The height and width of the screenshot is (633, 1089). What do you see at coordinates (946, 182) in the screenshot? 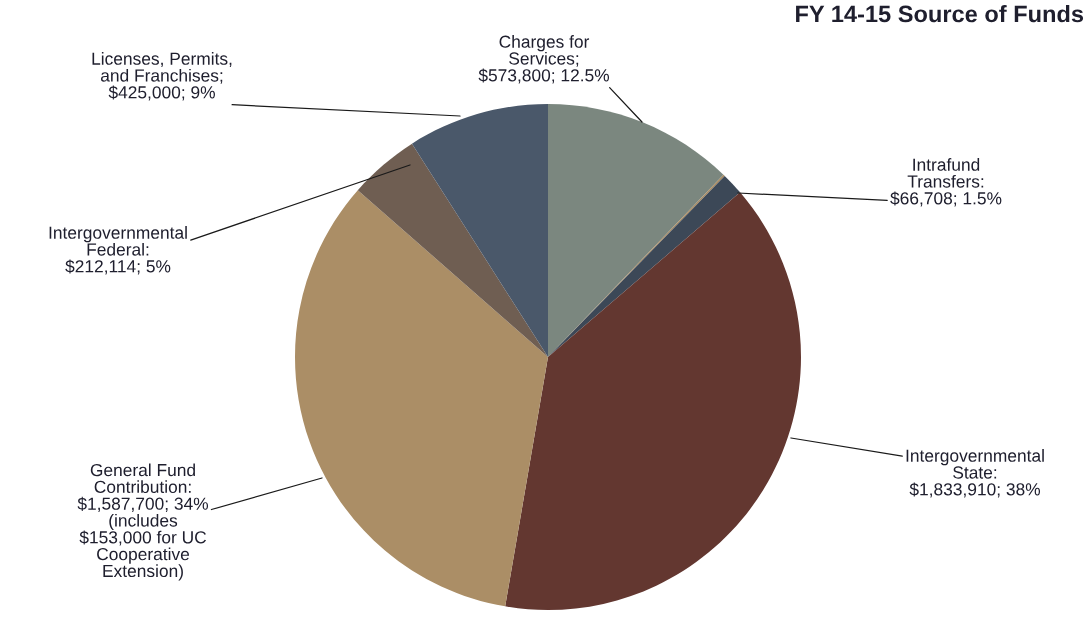
I see `slice-label: Intrafund Transfers: $66,708; 1.5%` at bounding box center [946, 182].